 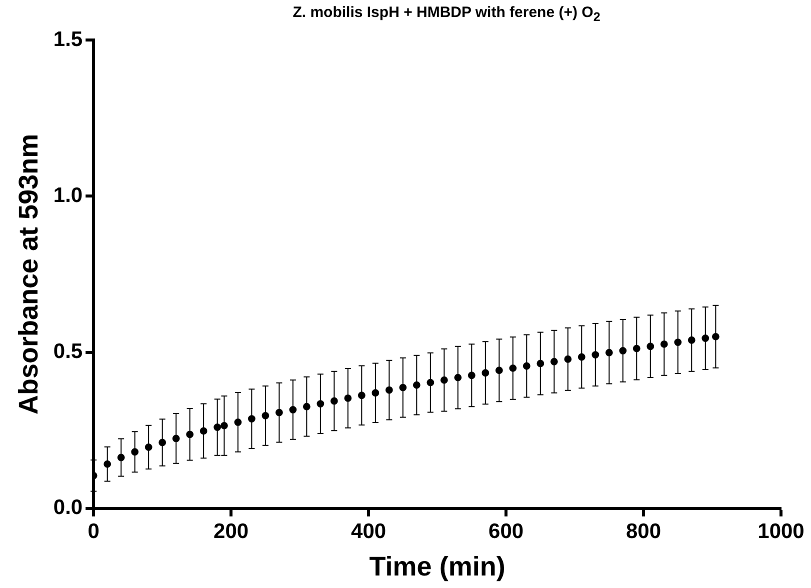 I want to click on x-axis-title: Time (min), so click(x=437, y=566).